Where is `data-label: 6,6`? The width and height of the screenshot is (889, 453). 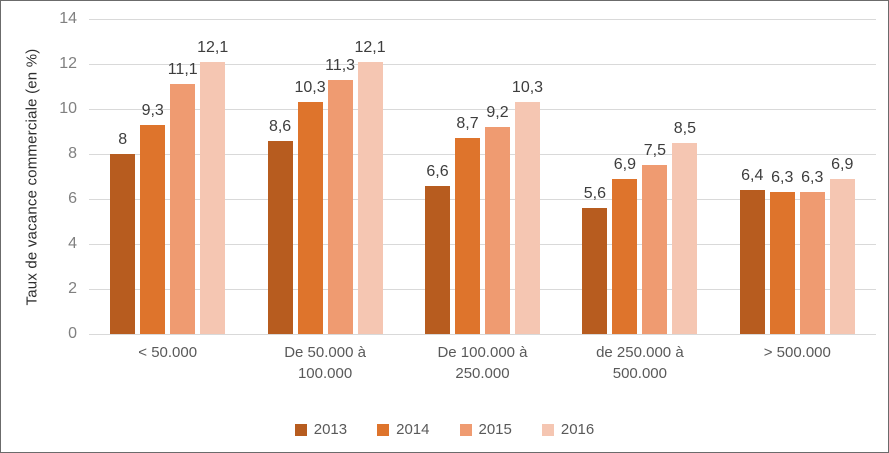 data-label: 6,6 is located at coordinates (437, 171).